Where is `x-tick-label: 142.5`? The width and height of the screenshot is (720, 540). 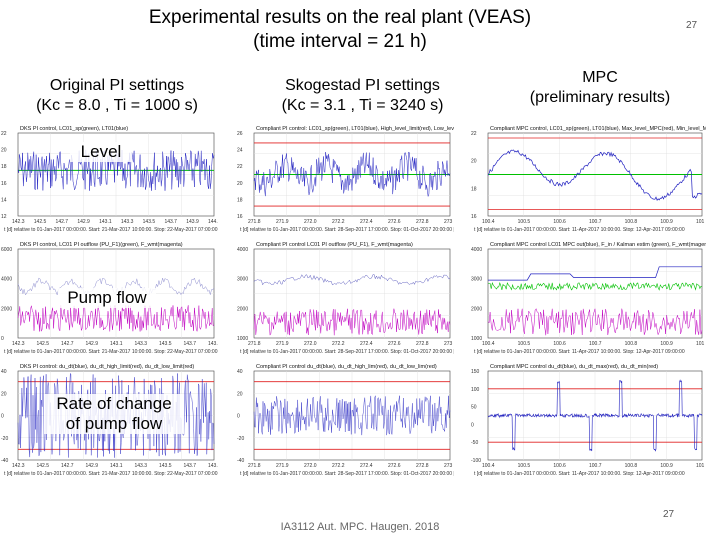
x-tick-label: 142.5 is located at coordinates (43, 466).